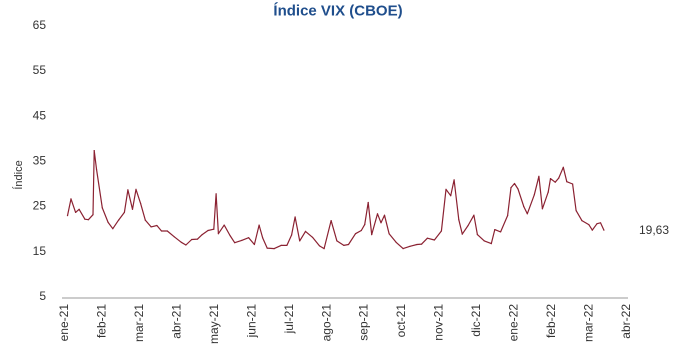  Describe the element at coordinates (289, 319) in the screenshot. I see `x-tick-label: jul-21` at that location.